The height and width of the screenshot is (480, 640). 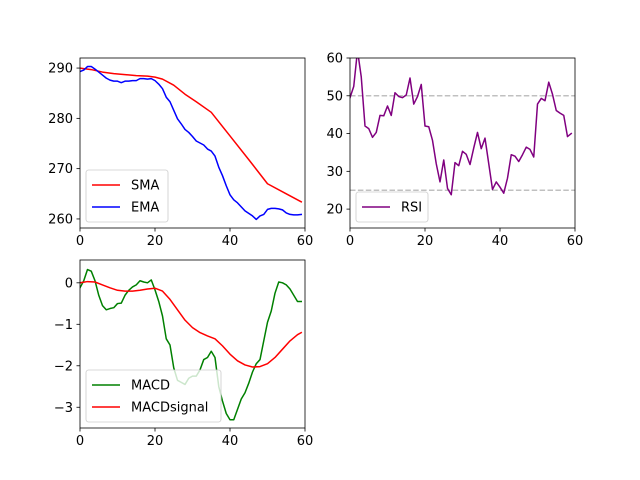 I want to click on series-line-macdsignal, so click(x=191, y=324).